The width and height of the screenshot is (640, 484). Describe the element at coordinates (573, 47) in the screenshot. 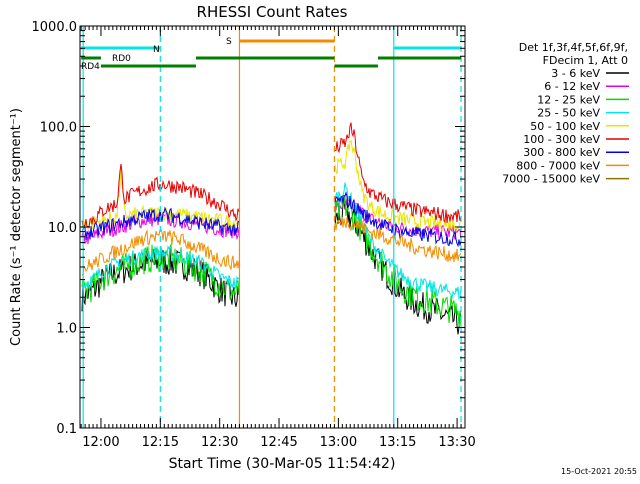

I see `legend-header-0: Det 1f,3f,4f,5f,6f,9f,` at that location.